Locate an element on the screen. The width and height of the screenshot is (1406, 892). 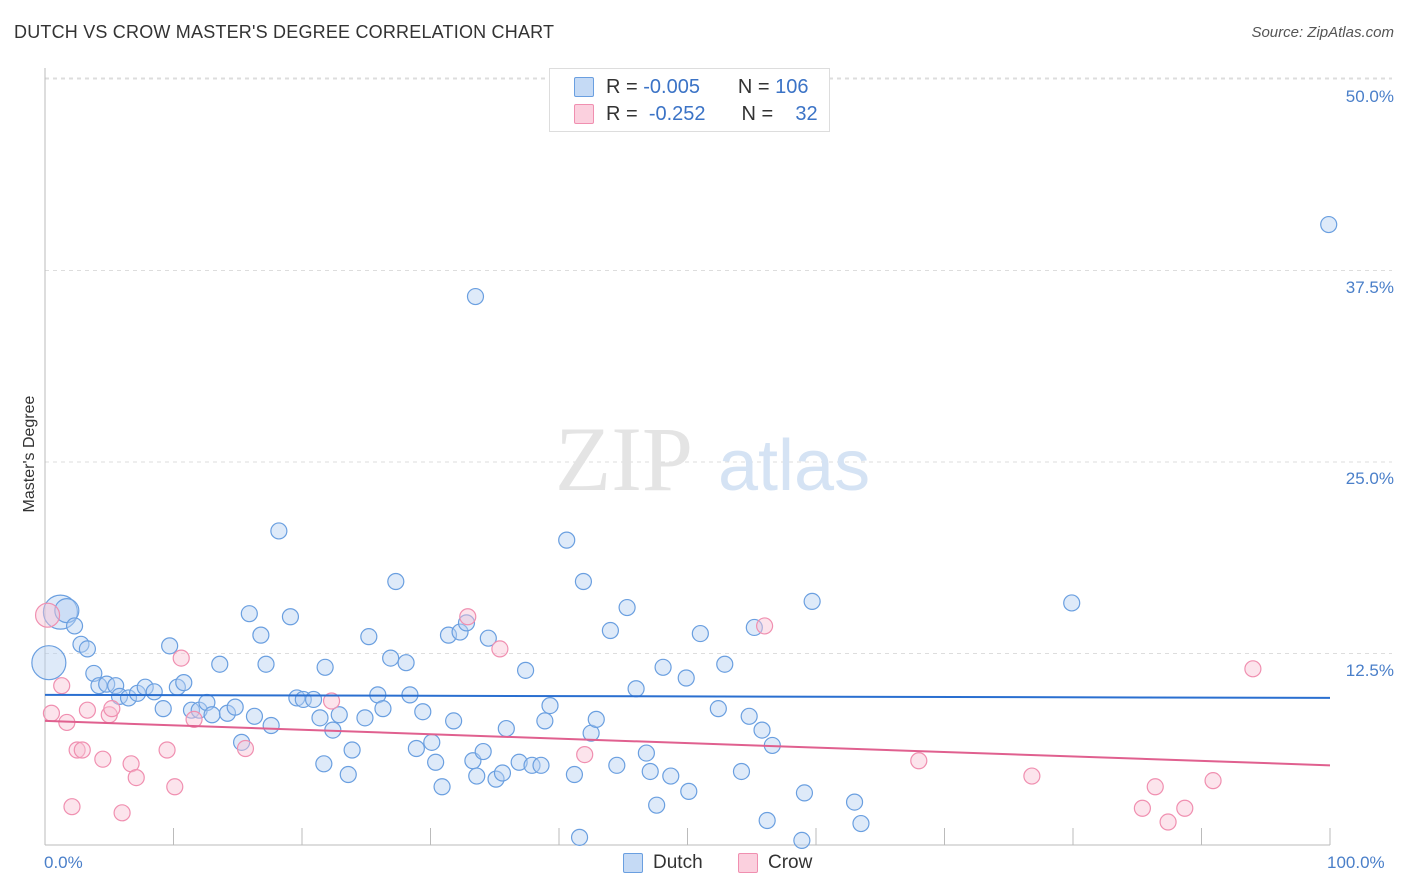
source-credit: Source: ZipAtlas.com is located at coordinates (1322, 32).